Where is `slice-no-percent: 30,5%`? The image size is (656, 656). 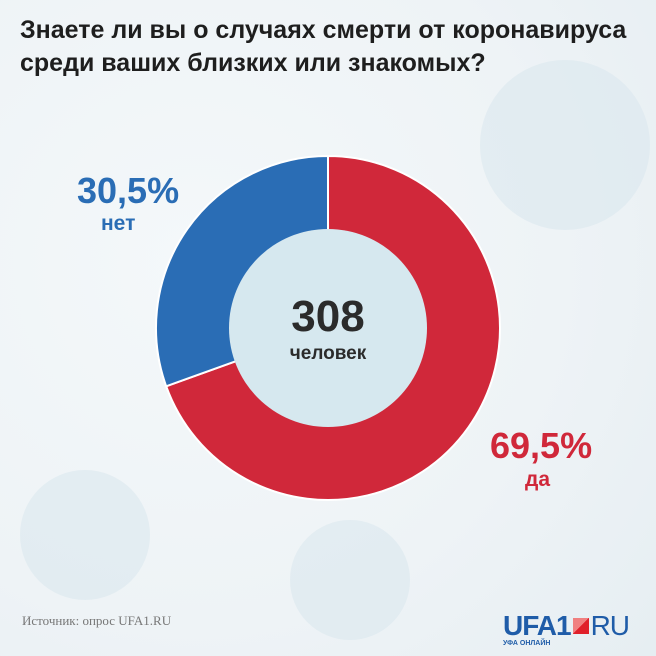 slice-no-percent: 30,5% is located at coordinates (128, 190).